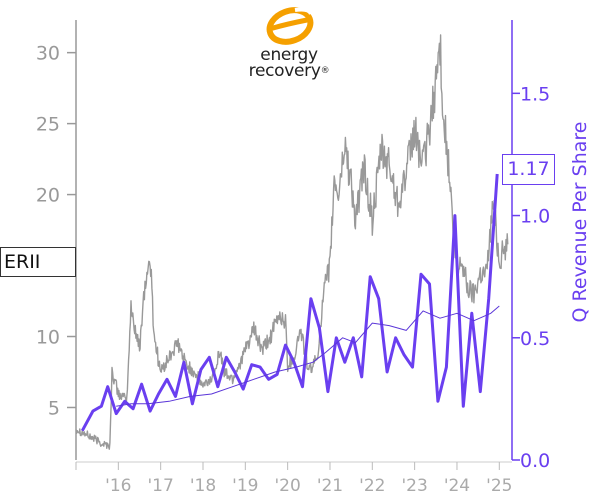 The image size is (600, 500). Describe the element at coordinates (48, 338) in the screenshot. I see `left-tick-label: 10` at that location.